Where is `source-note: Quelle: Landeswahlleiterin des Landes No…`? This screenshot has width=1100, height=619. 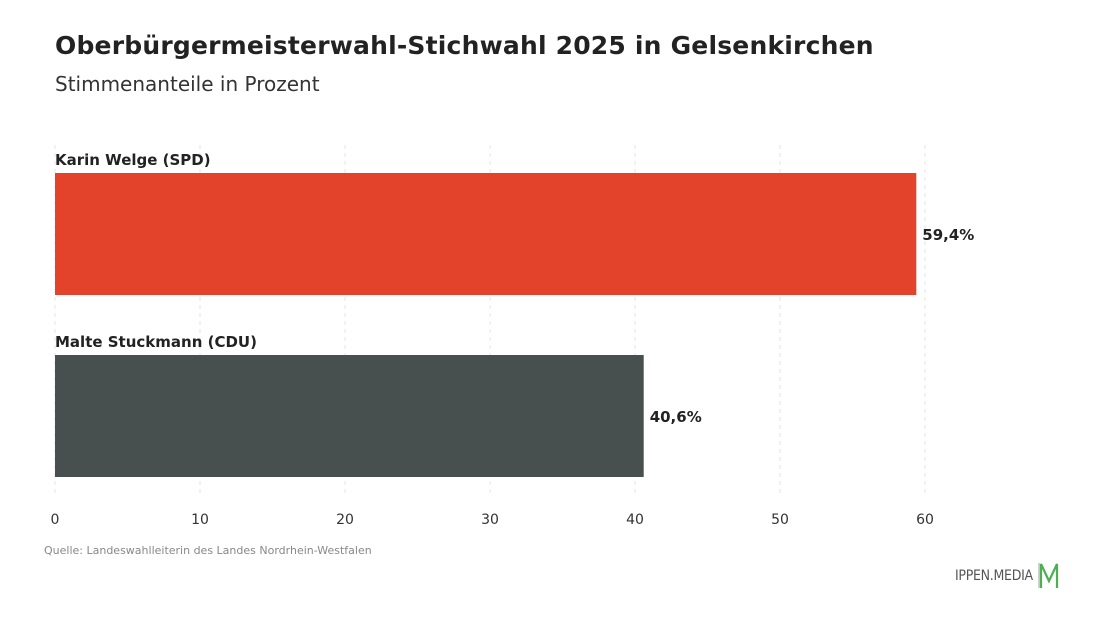
source-note: Quelle: Landeswahlleiterin des Landes No… is located at coordinates (208, 550).